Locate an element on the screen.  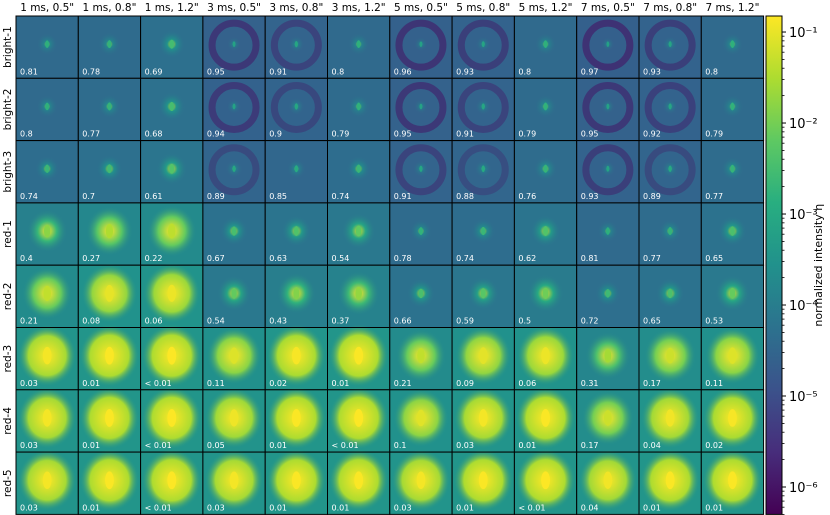
column-label: 5 ms, 1.2" is located at coordinates (546, 8).